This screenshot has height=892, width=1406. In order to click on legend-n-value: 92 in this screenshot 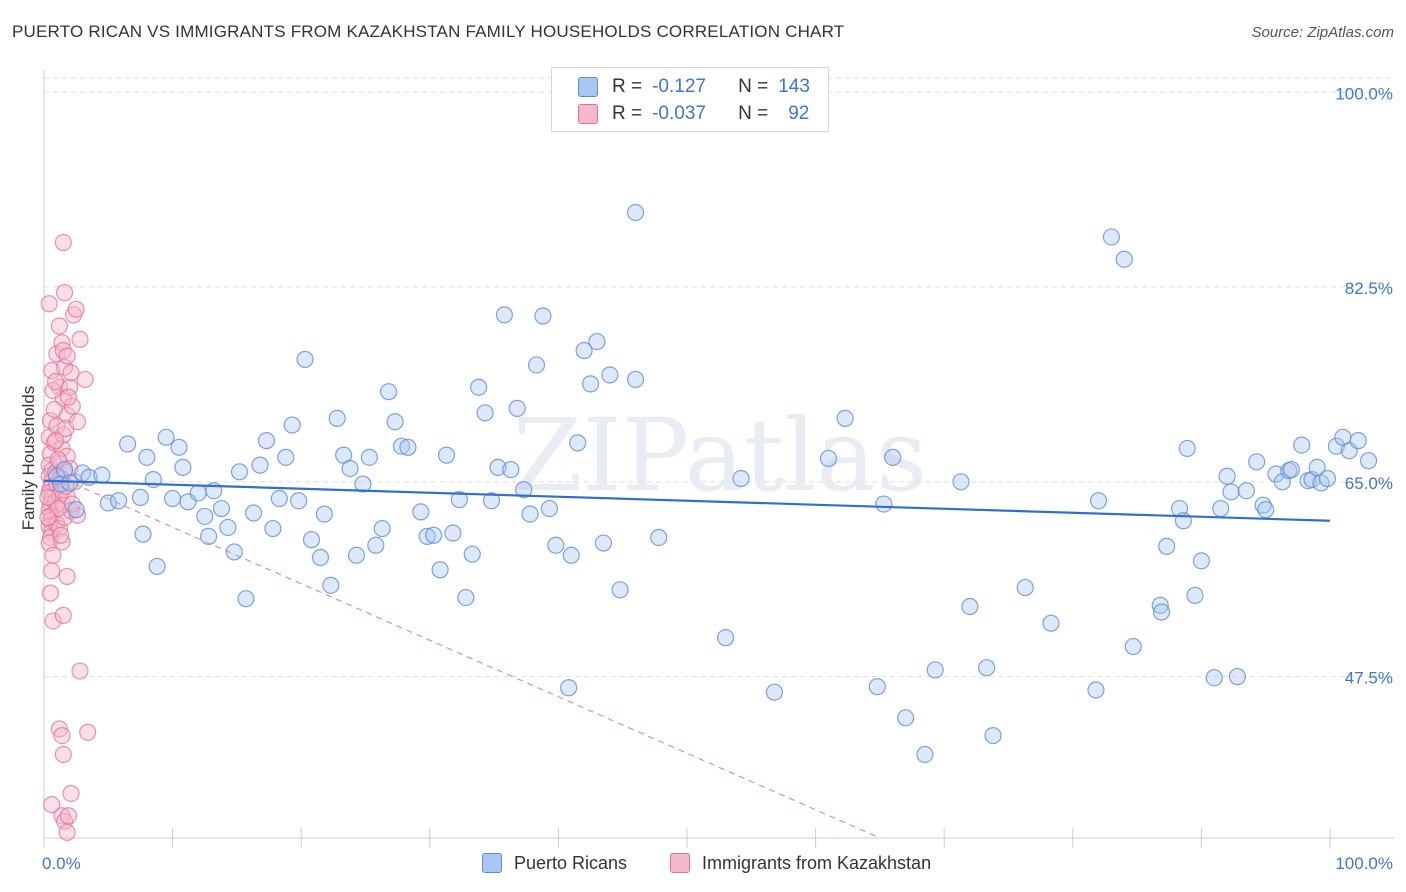, I will do `click(799, 113)`.